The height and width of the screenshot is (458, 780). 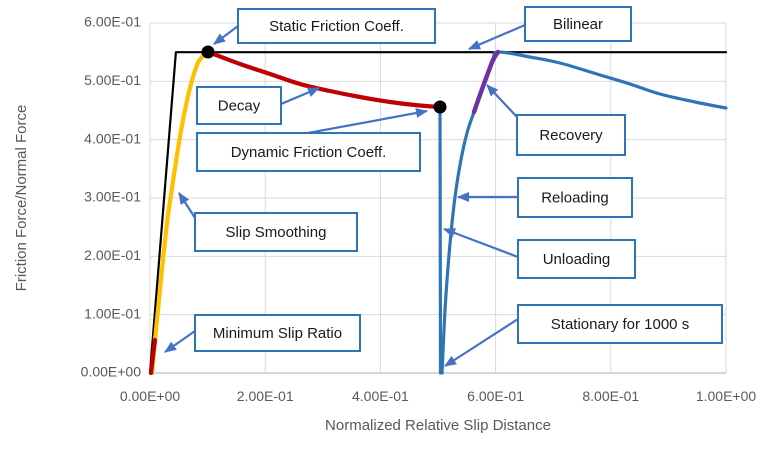 I want to click on callout-stationary-1000s-arrow, so click(x=481, y=342).